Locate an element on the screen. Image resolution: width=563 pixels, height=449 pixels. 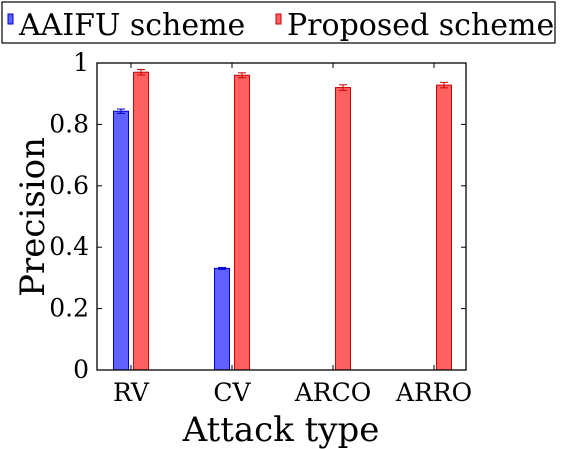
y-tick-label: 0.2 is located at coordinates (69, 308).